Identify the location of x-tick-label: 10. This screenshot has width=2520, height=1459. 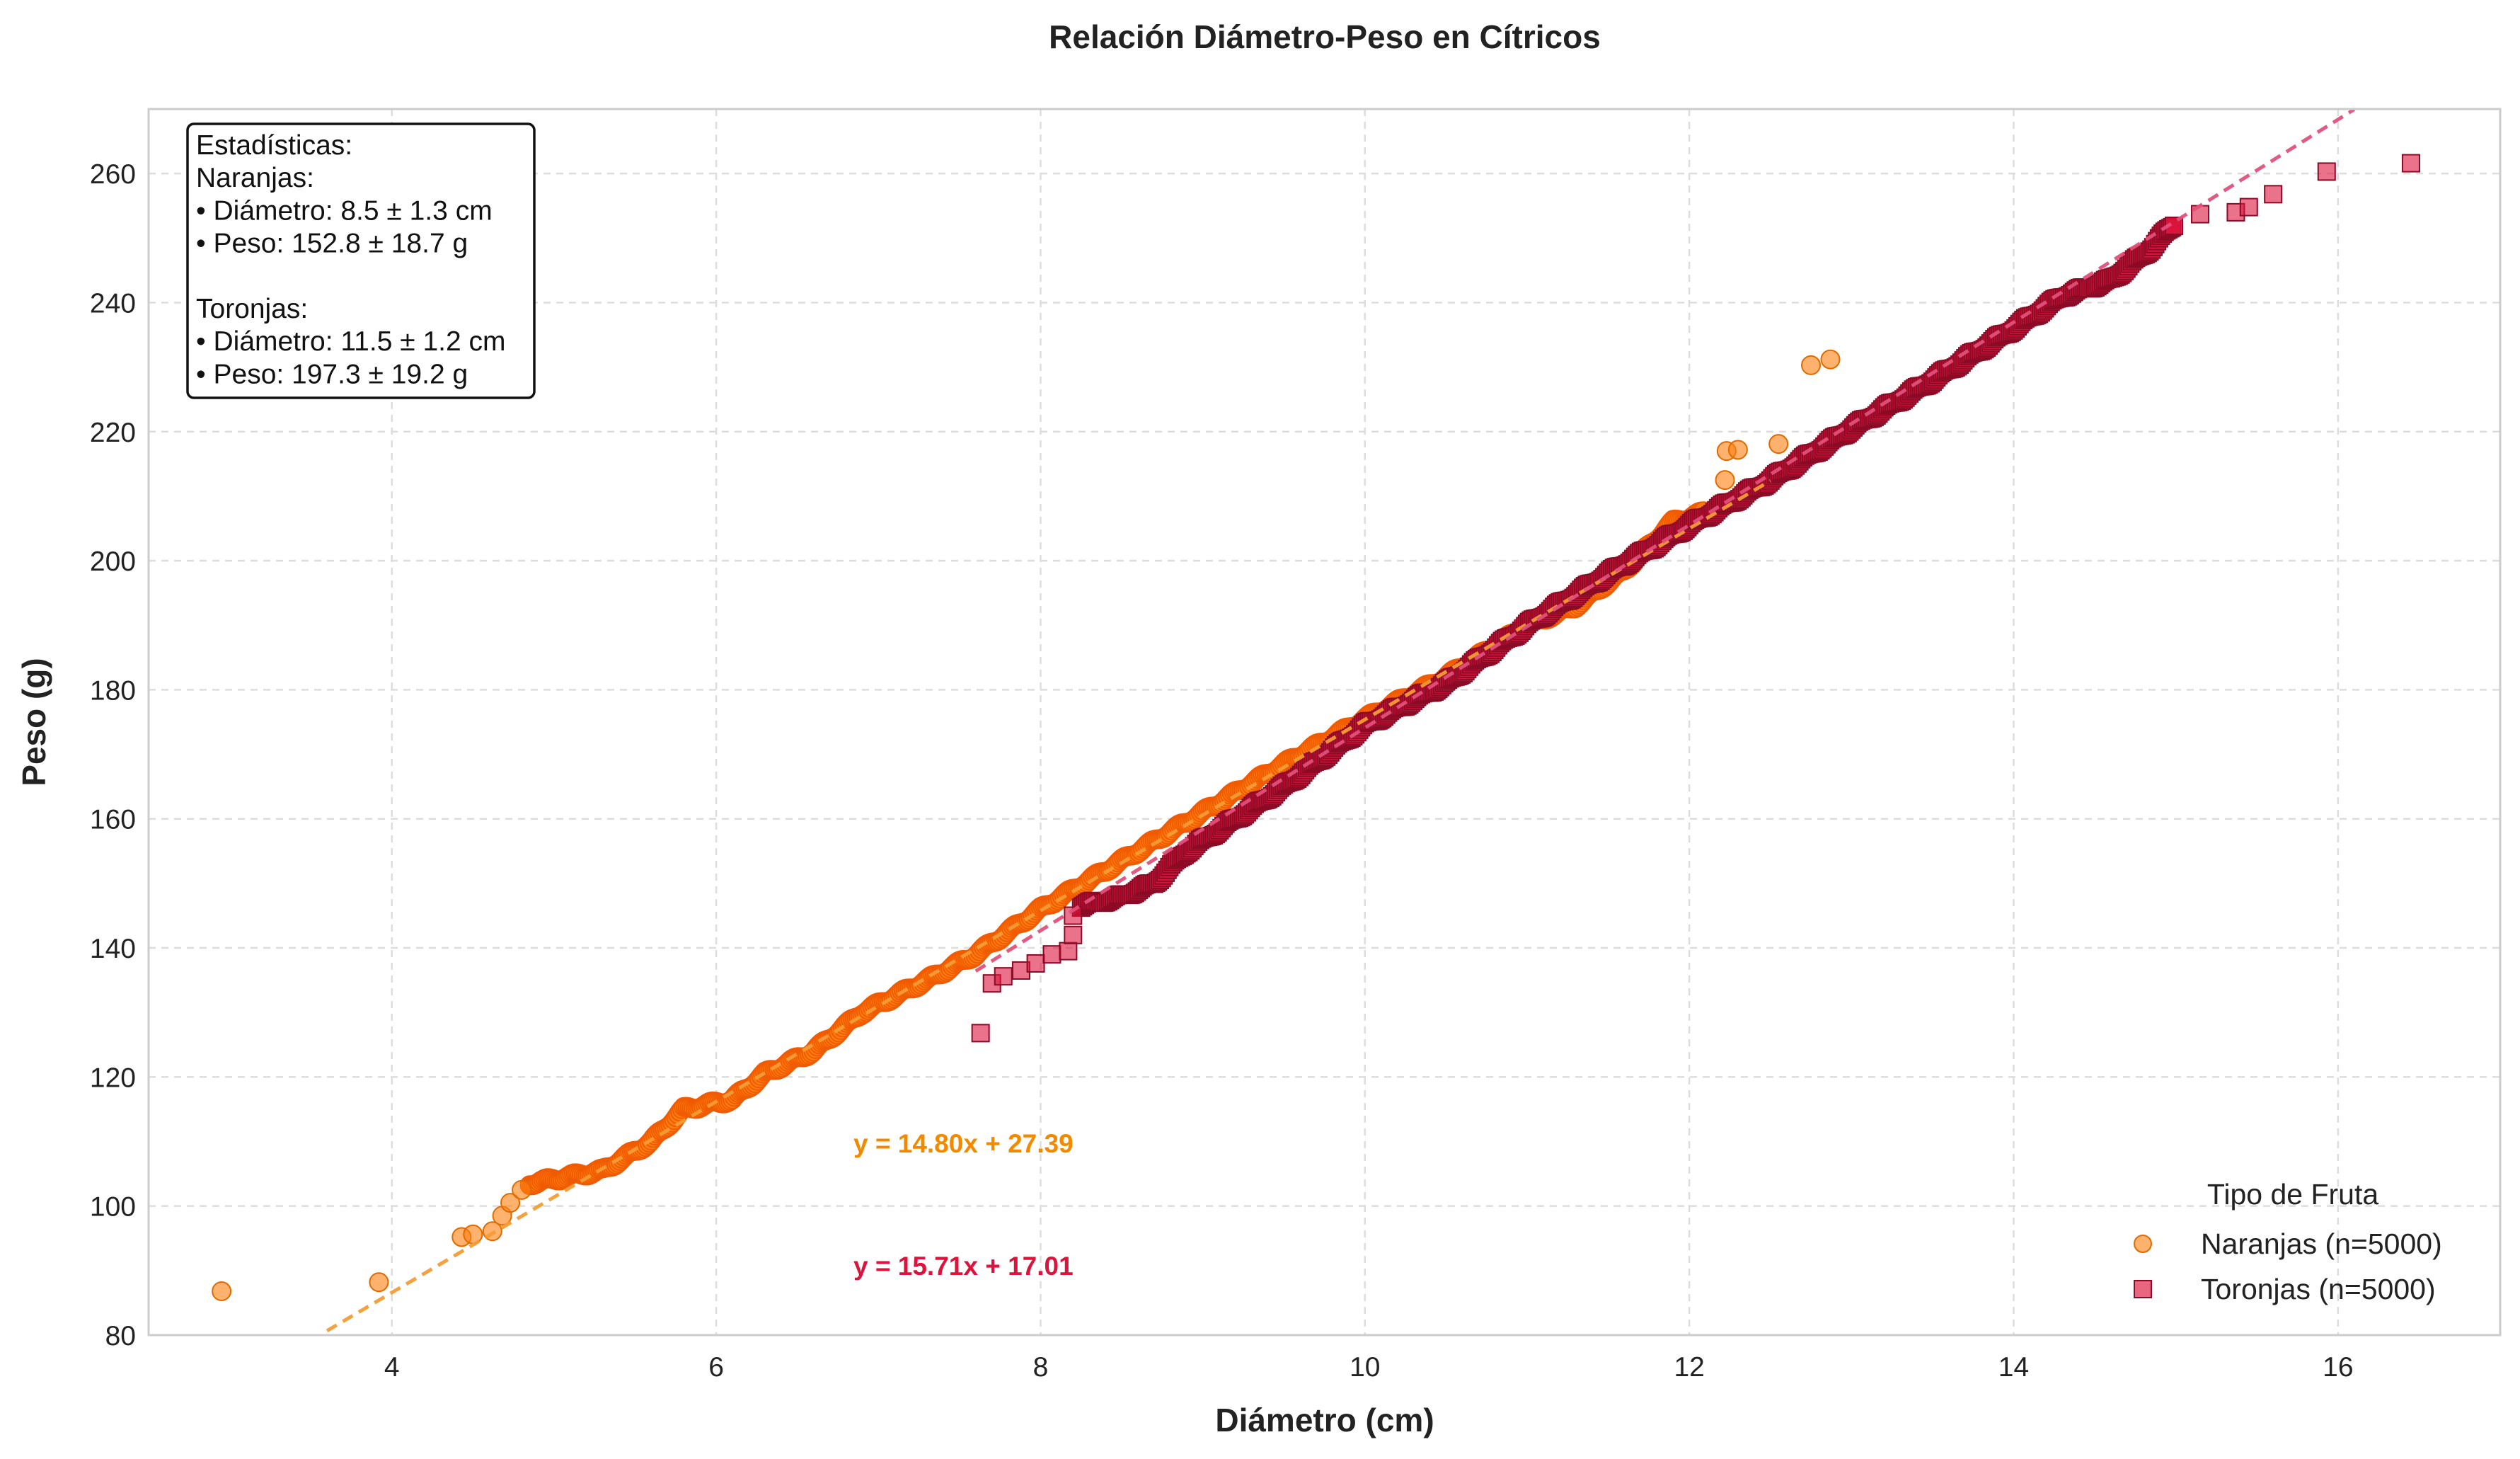
(1365, 1367).